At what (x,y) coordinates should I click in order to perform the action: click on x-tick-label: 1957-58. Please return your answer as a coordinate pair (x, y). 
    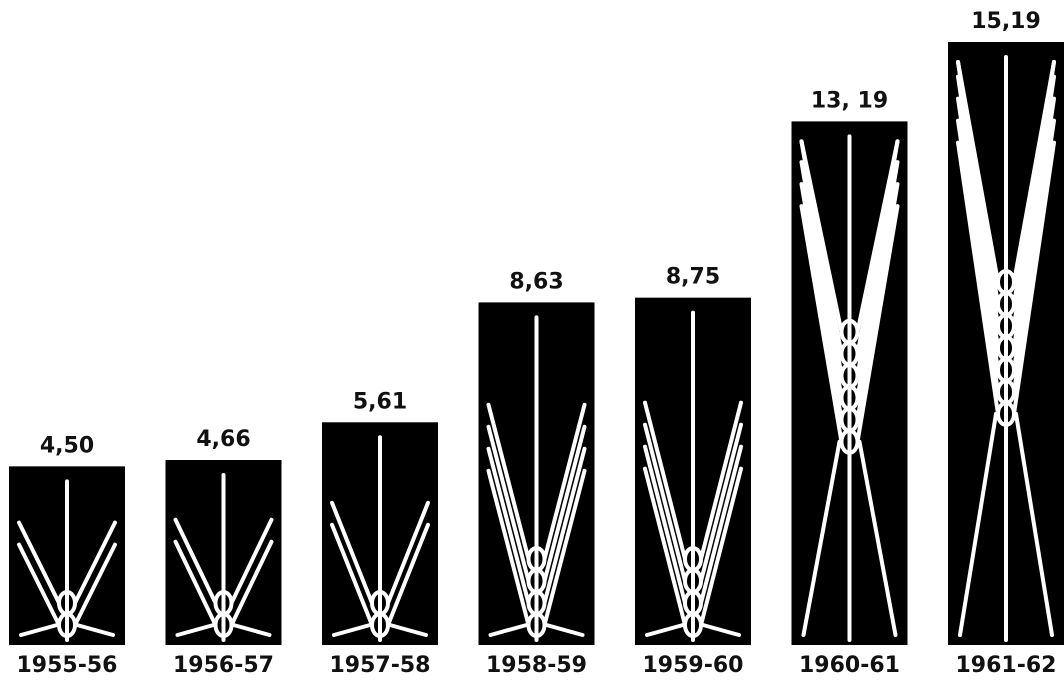
    Looking at the image, I should click on (380, 665).